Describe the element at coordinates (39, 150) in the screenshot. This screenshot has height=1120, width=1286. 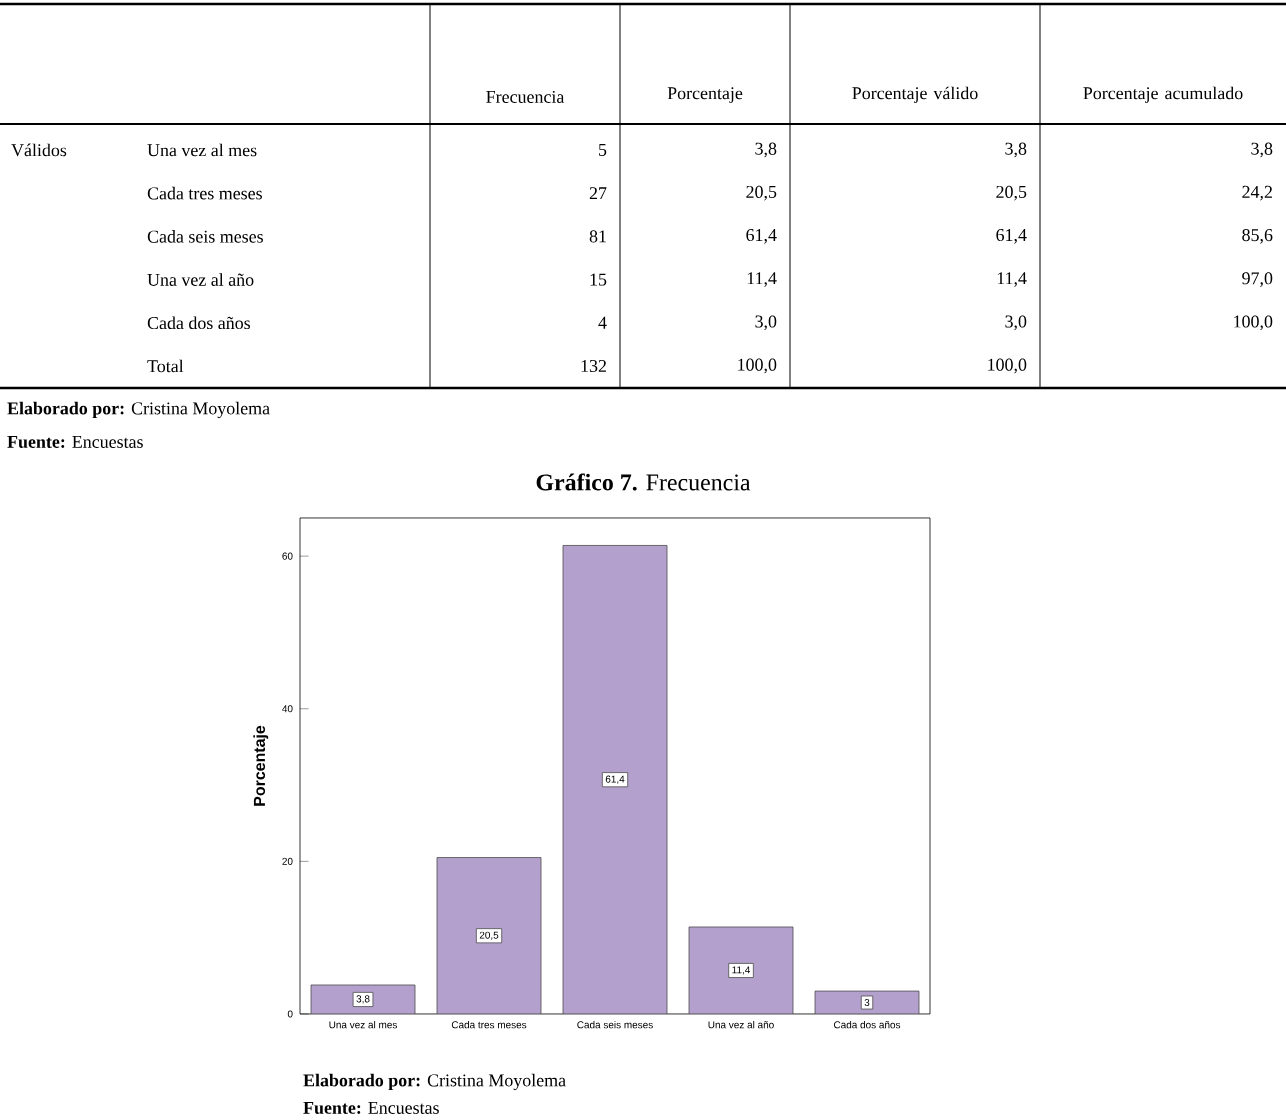
I see `text: Válidos` at that location.